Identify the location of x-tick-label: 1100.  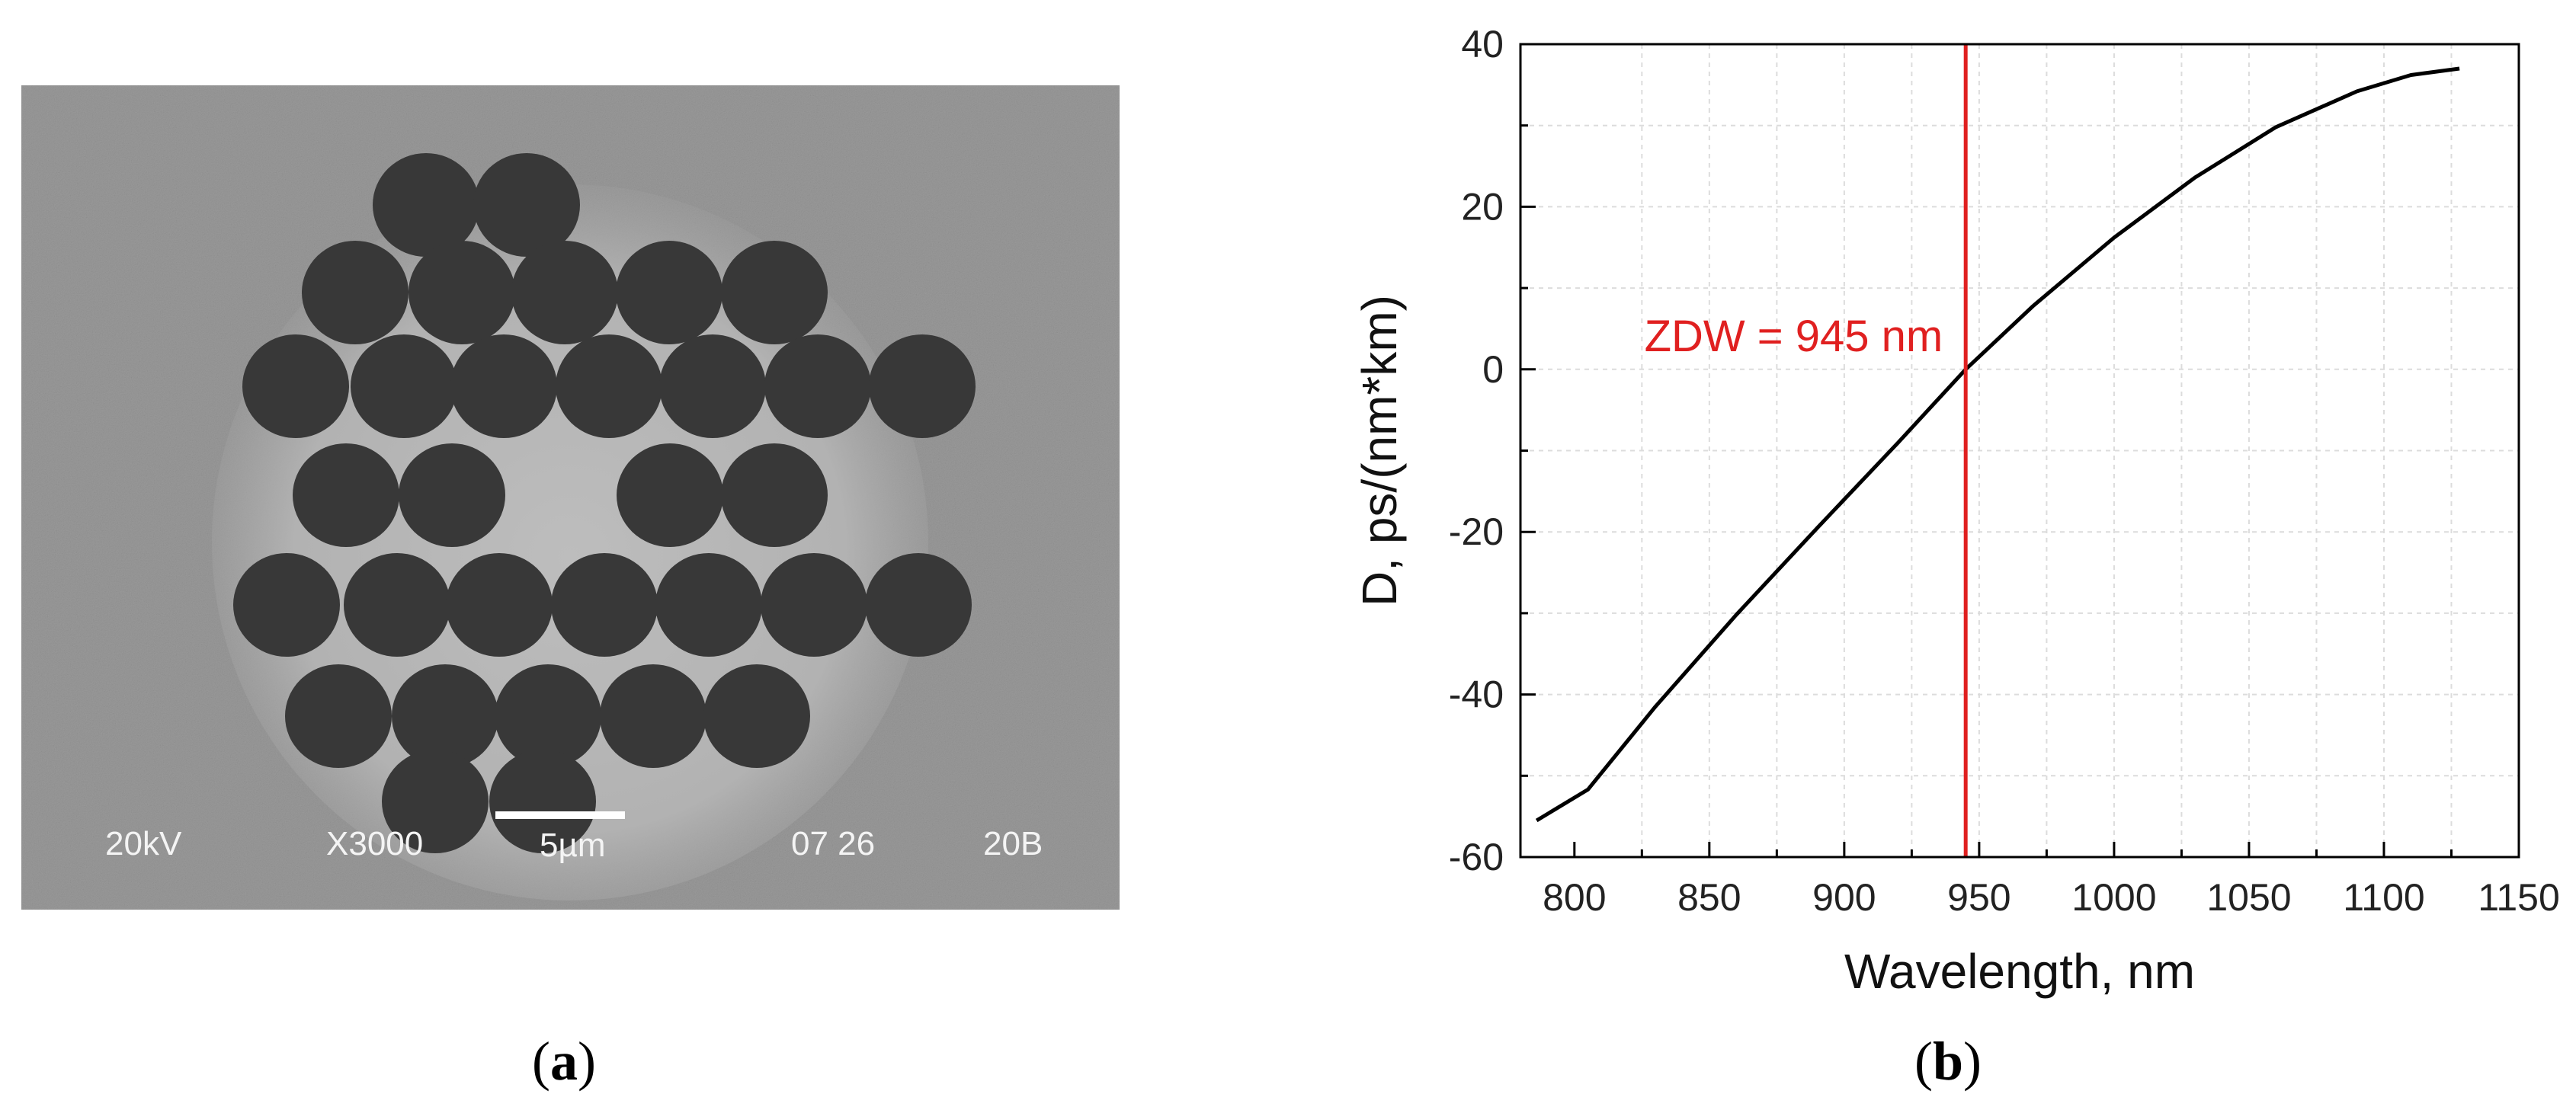
(2384, 897).